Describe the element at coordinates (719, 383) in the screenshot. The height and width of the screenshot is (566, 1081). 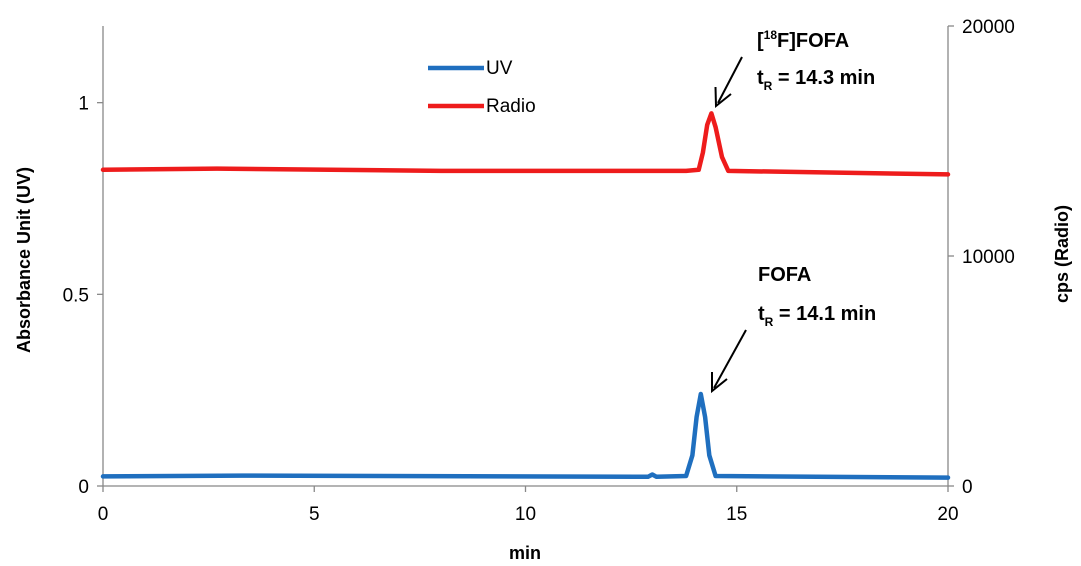
I see `annotation-uv-arrowhead` at that location.